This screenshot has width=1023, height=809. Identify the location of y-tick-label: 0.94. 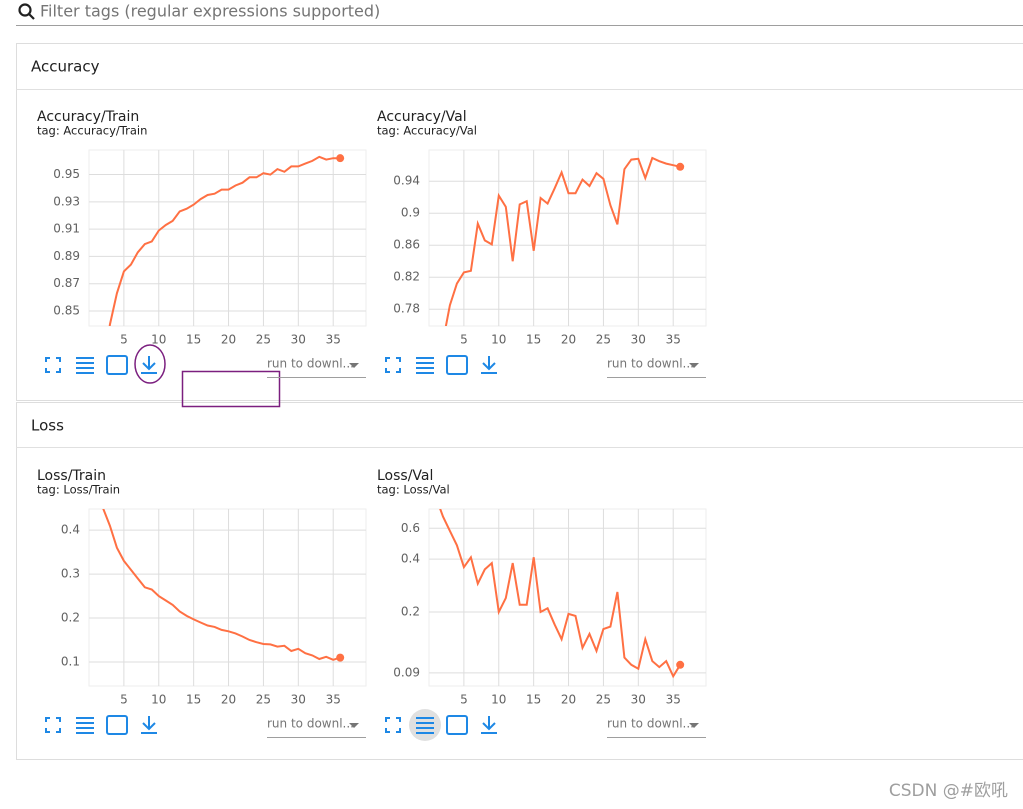
(406, 181).